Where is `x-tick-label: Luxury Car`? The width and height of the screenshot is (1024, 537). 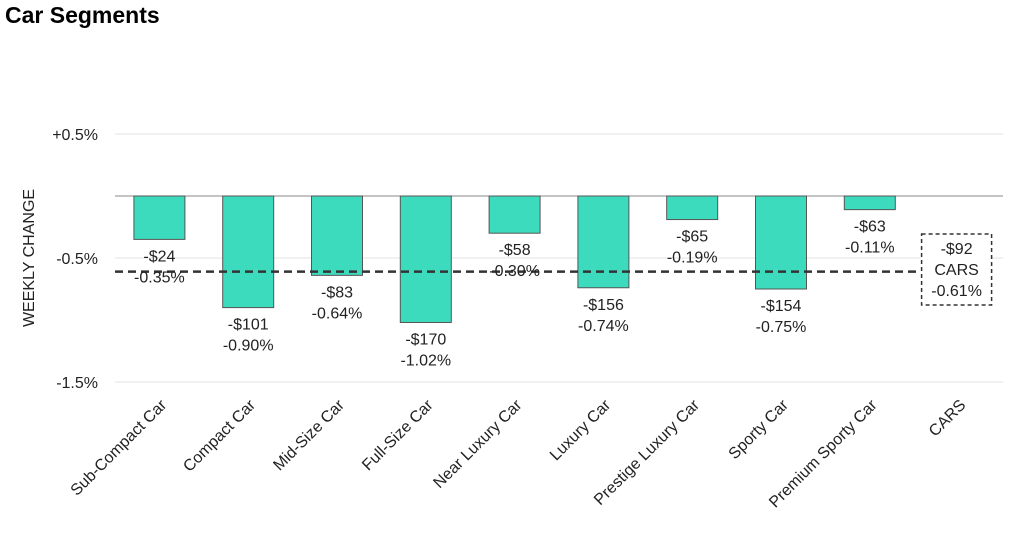
x-tick-label: Luxury Car is located at coordinates (581, 430).